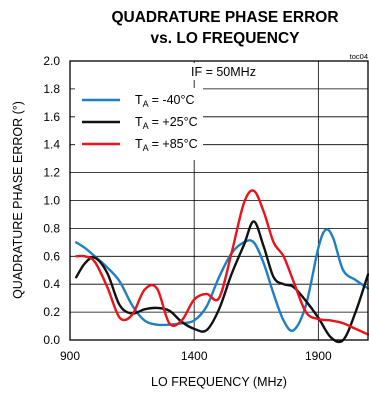 The width and height of the screenshot is (369, 393). I want to click on legend-entry-minus40c: TA = -40°C, so click(138, 101).